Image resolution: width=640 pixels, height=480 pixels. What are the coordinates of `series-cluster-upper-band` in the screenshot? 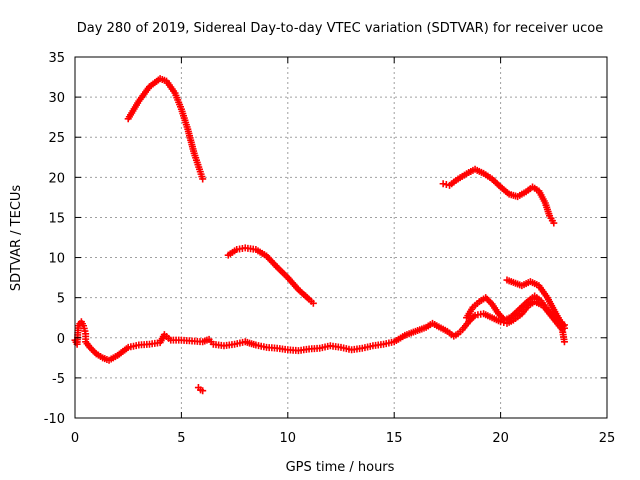 It's located at (515, 310).